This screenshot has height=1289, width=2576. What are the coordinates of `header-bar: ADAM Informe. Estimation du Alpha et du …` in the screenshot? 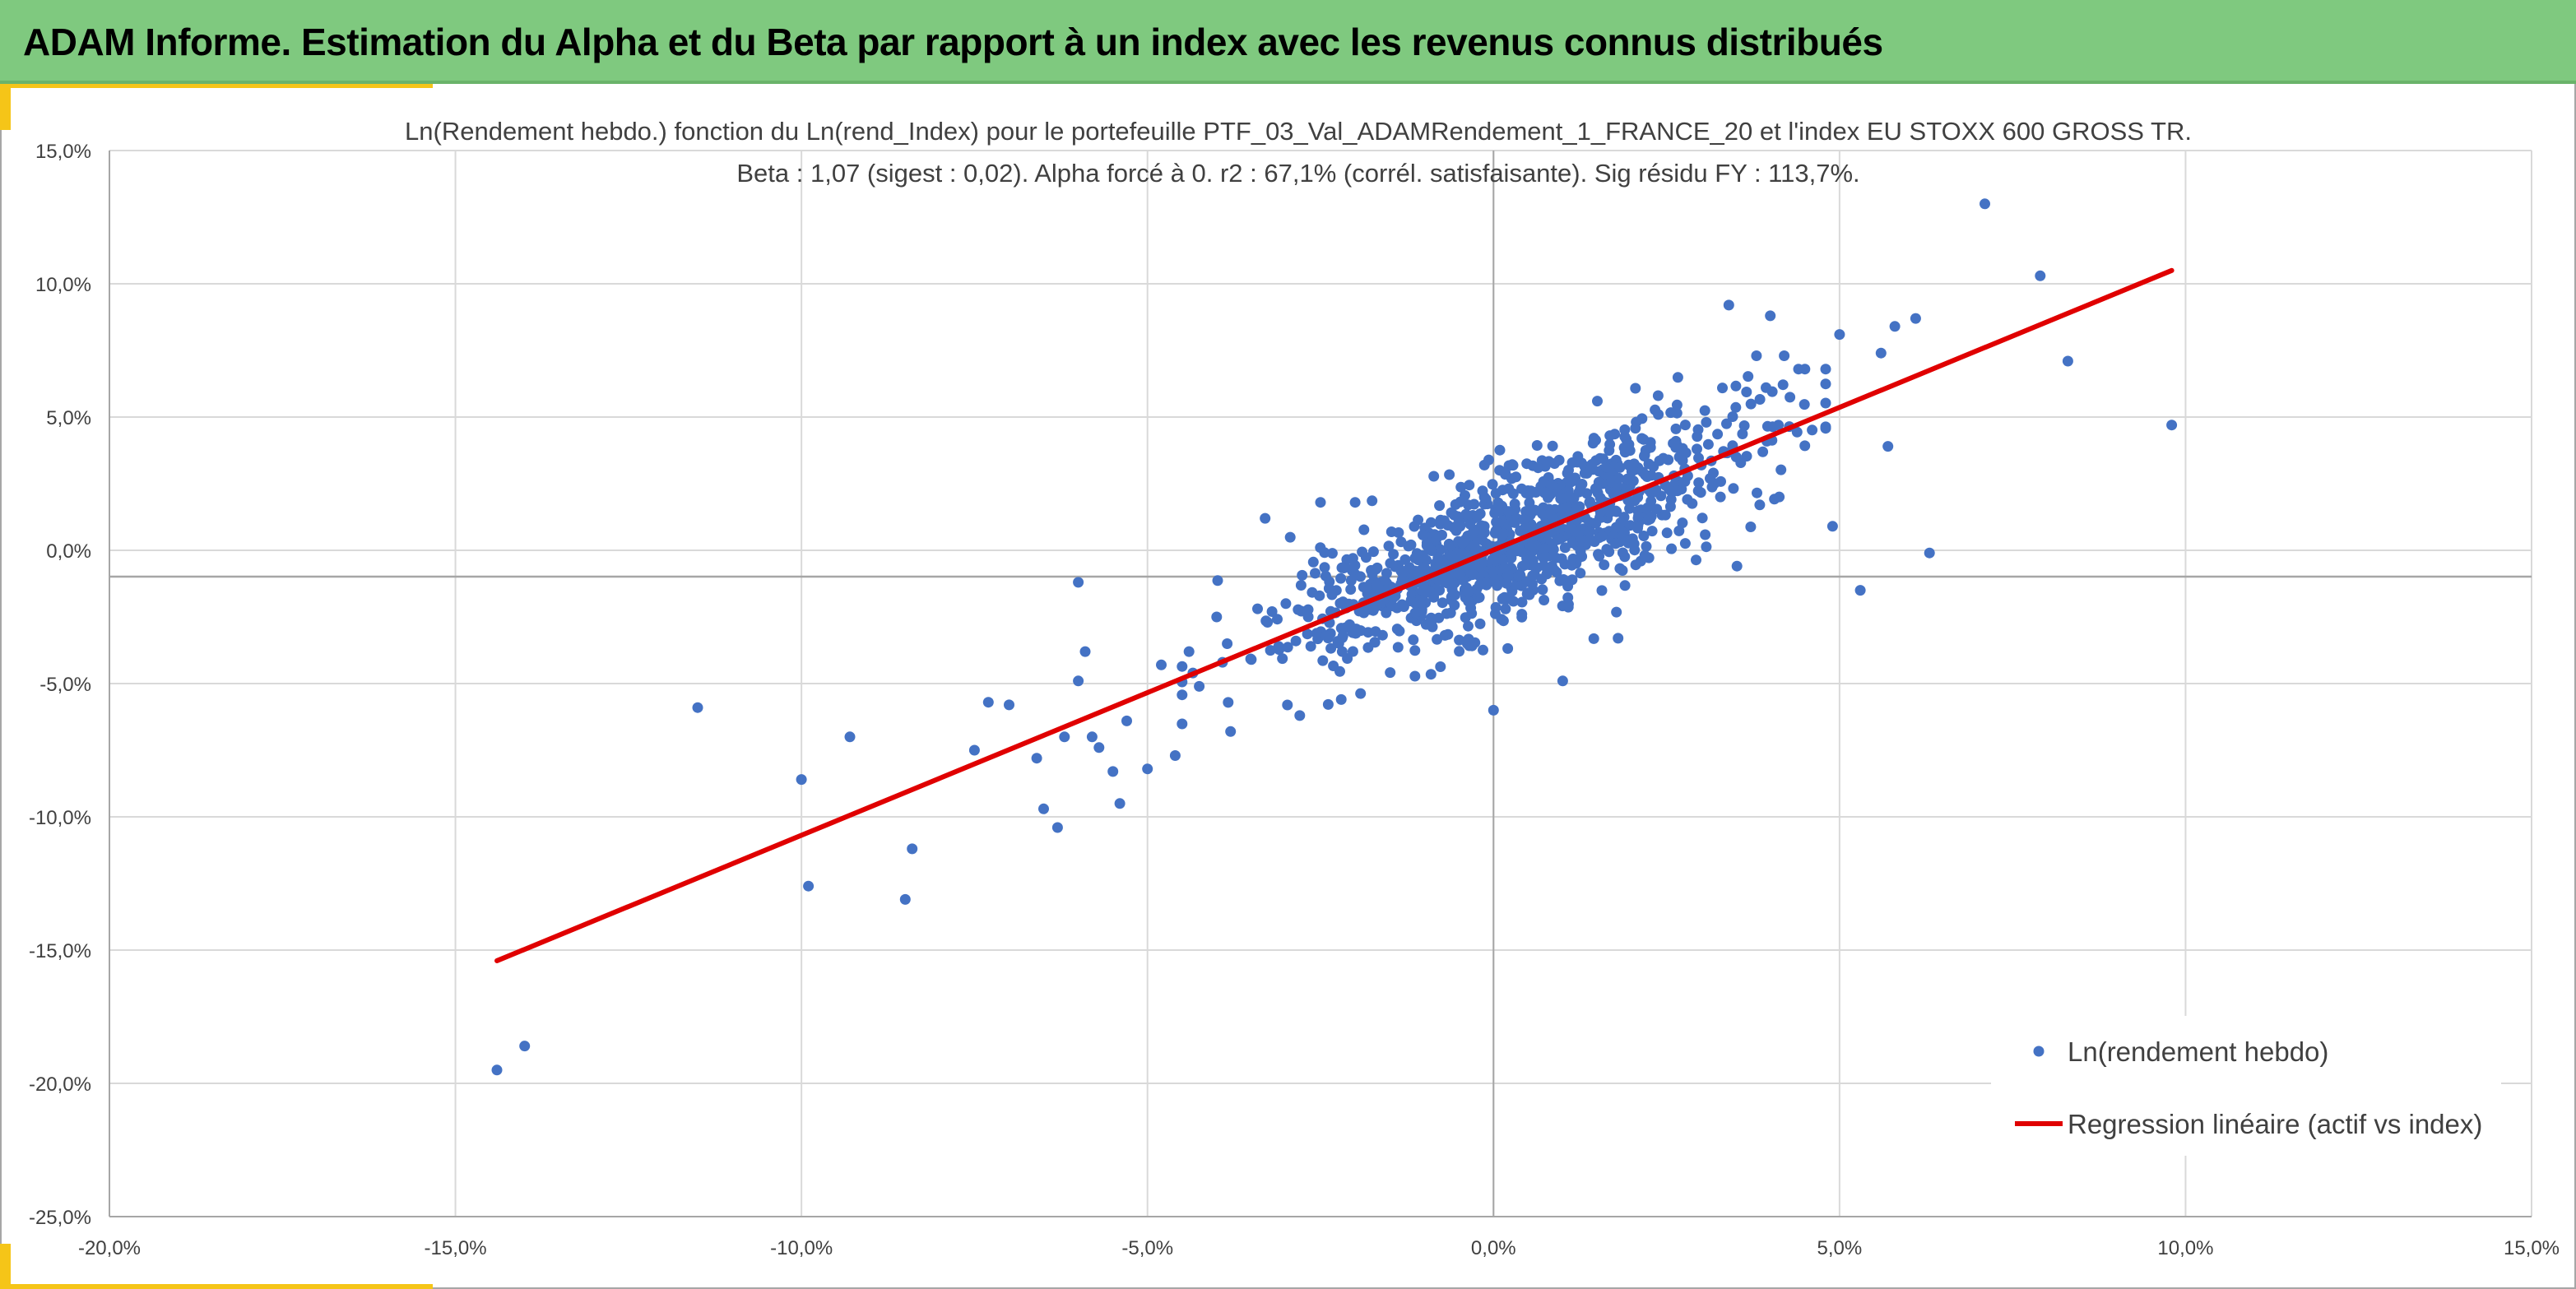 It's located at (1288, 42).